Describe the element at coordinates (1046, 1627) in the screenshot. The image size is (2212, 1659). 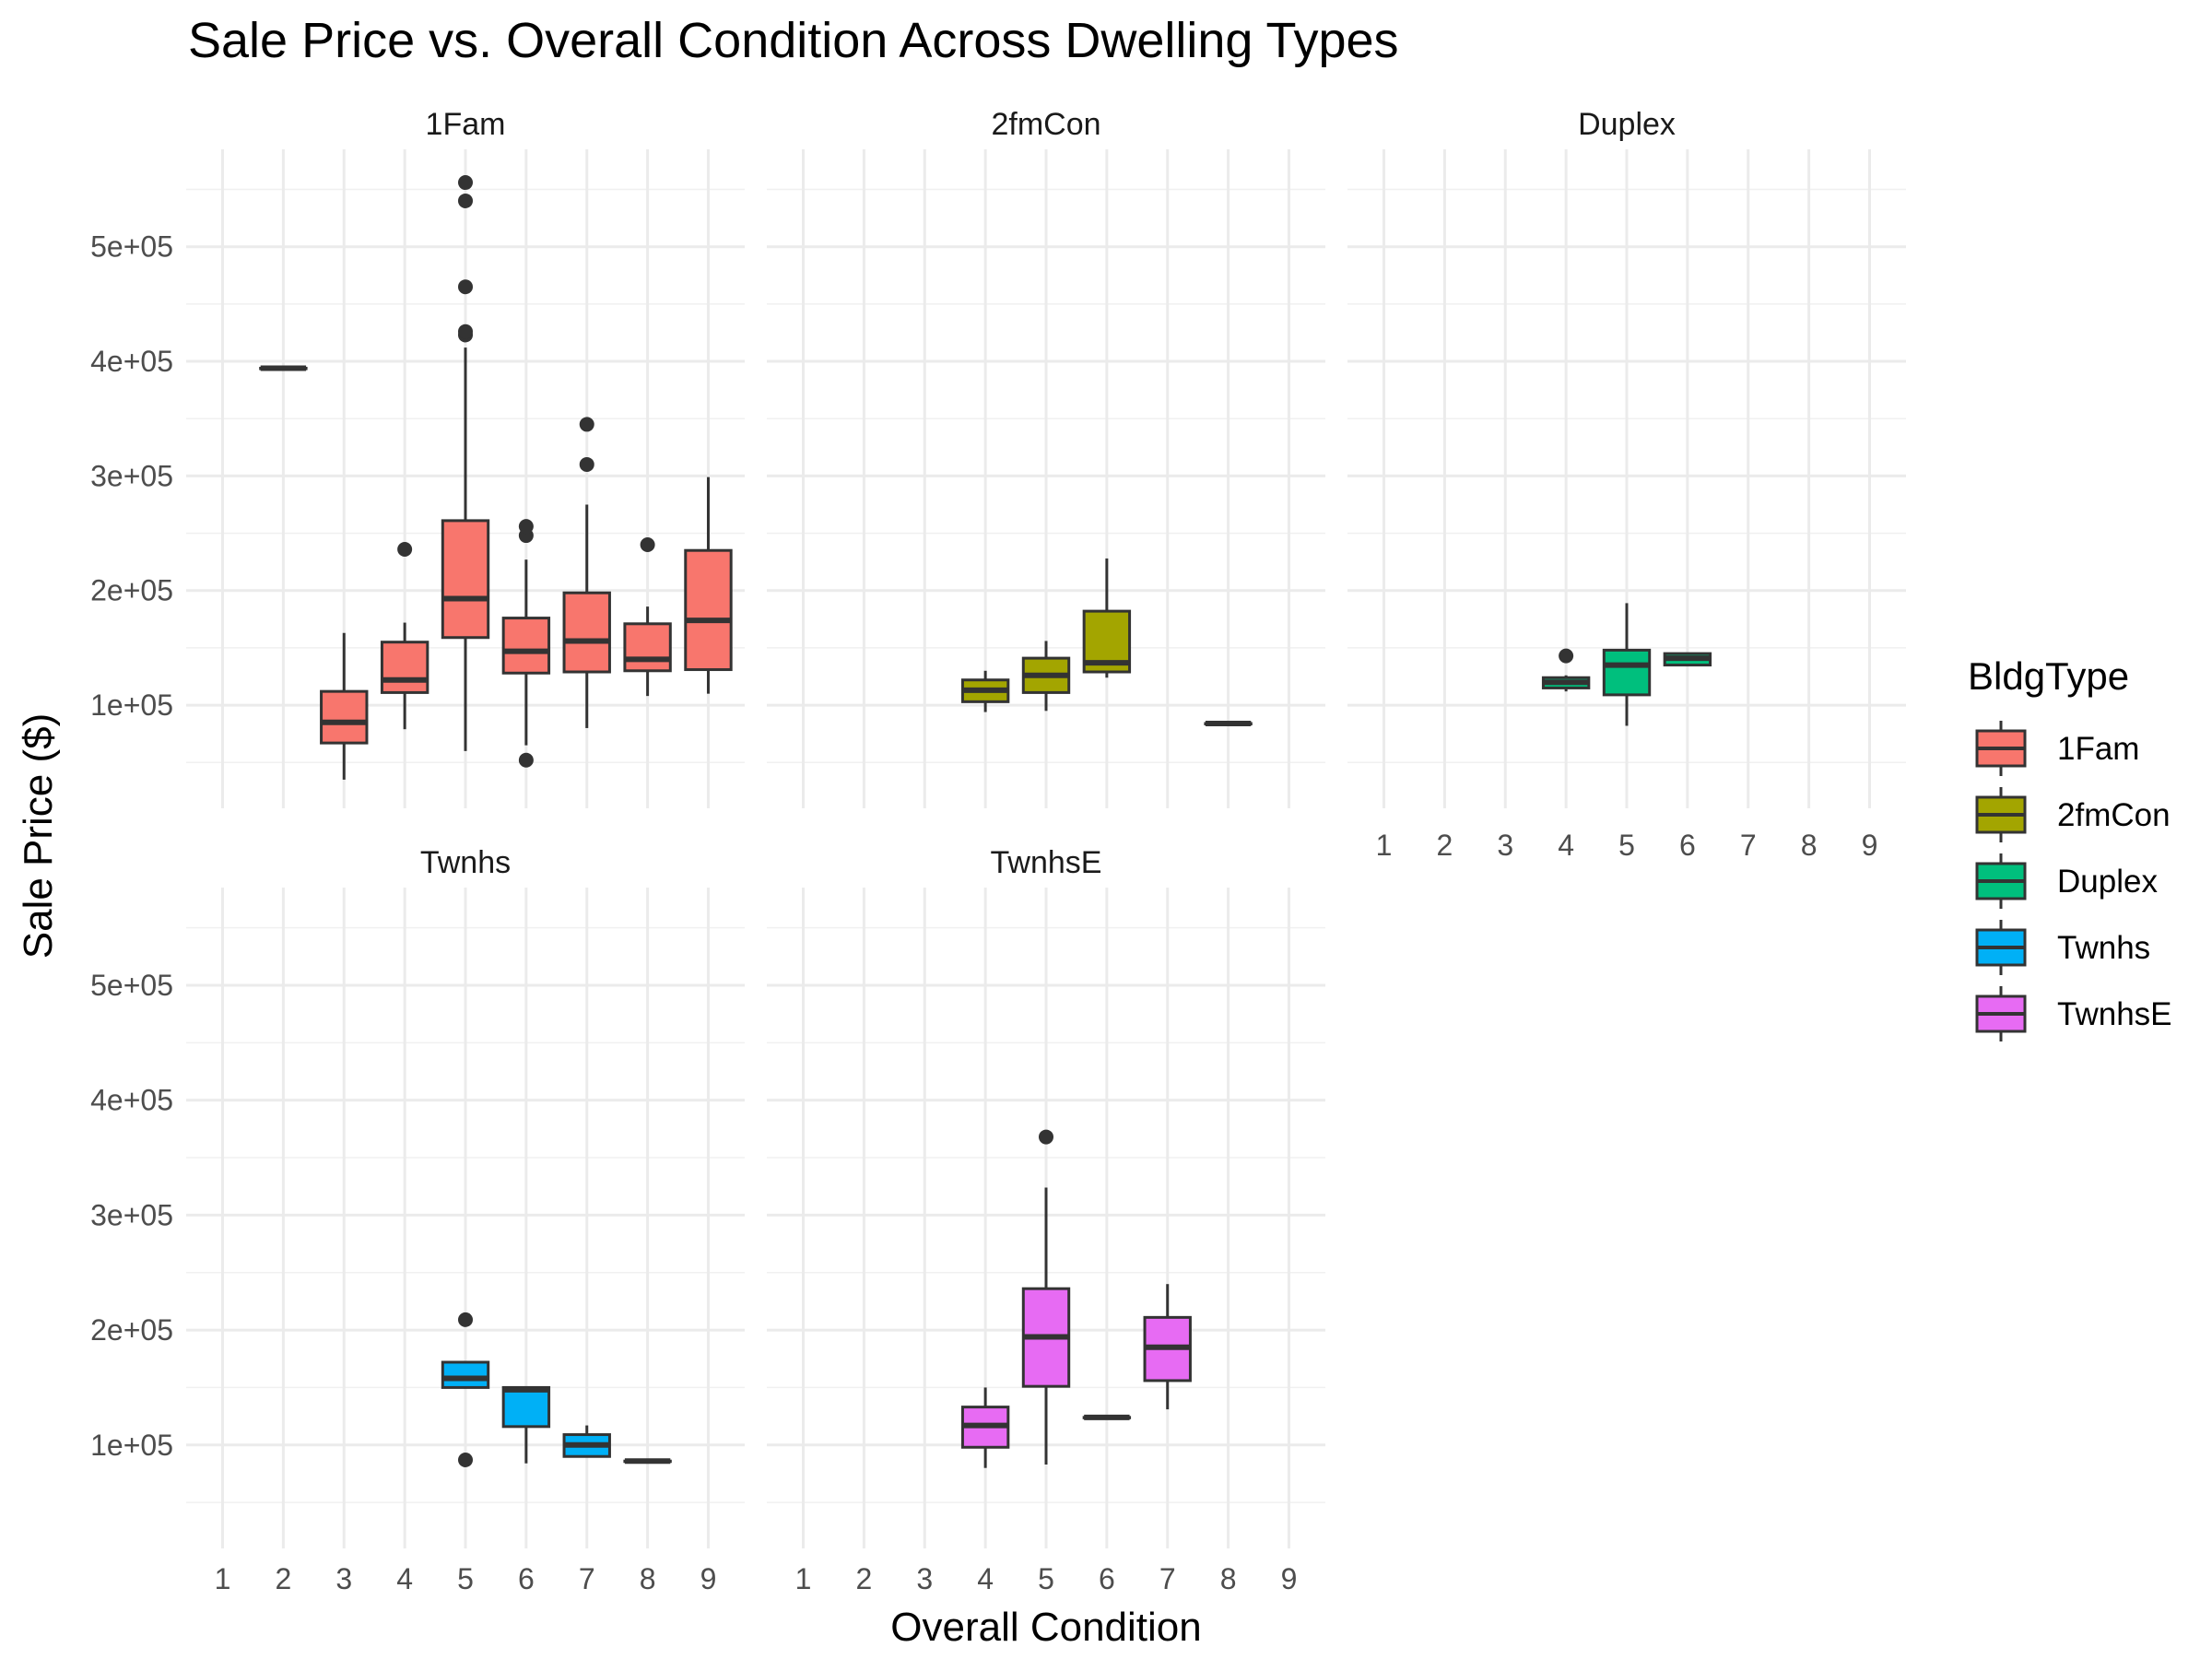
I see `x-axis-title: Overall Condition` at that location.